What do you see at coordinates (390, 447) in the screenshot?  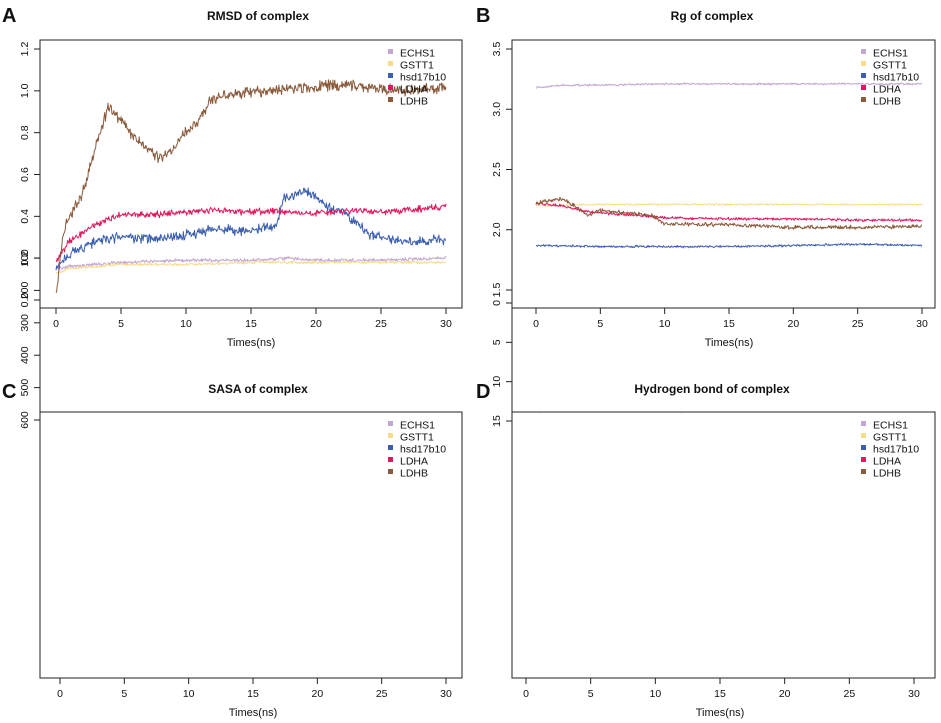 I see `legend-swatch-hsd17b10` at bounding box center [390, 447].